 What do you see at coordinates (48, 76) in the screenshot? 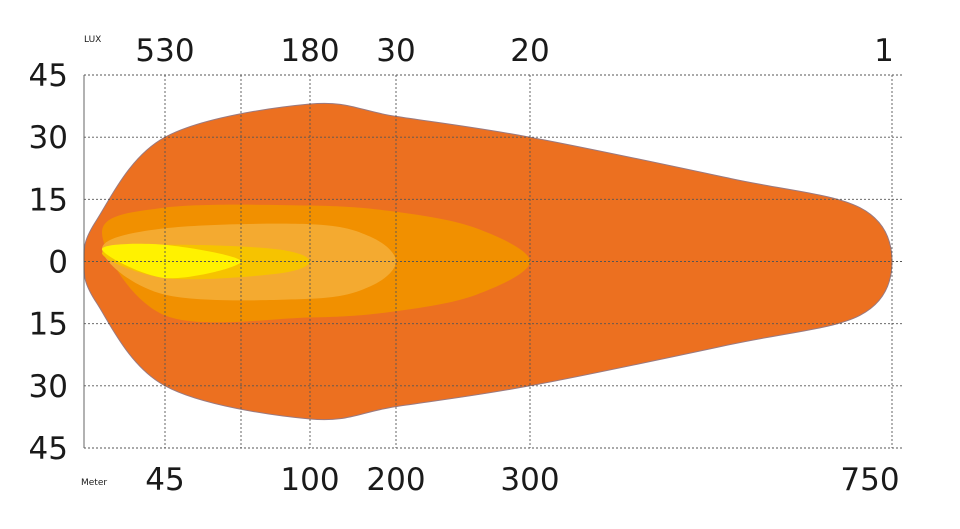
I see `y-tick-label-0: 45` at bounding box center [48, 76].